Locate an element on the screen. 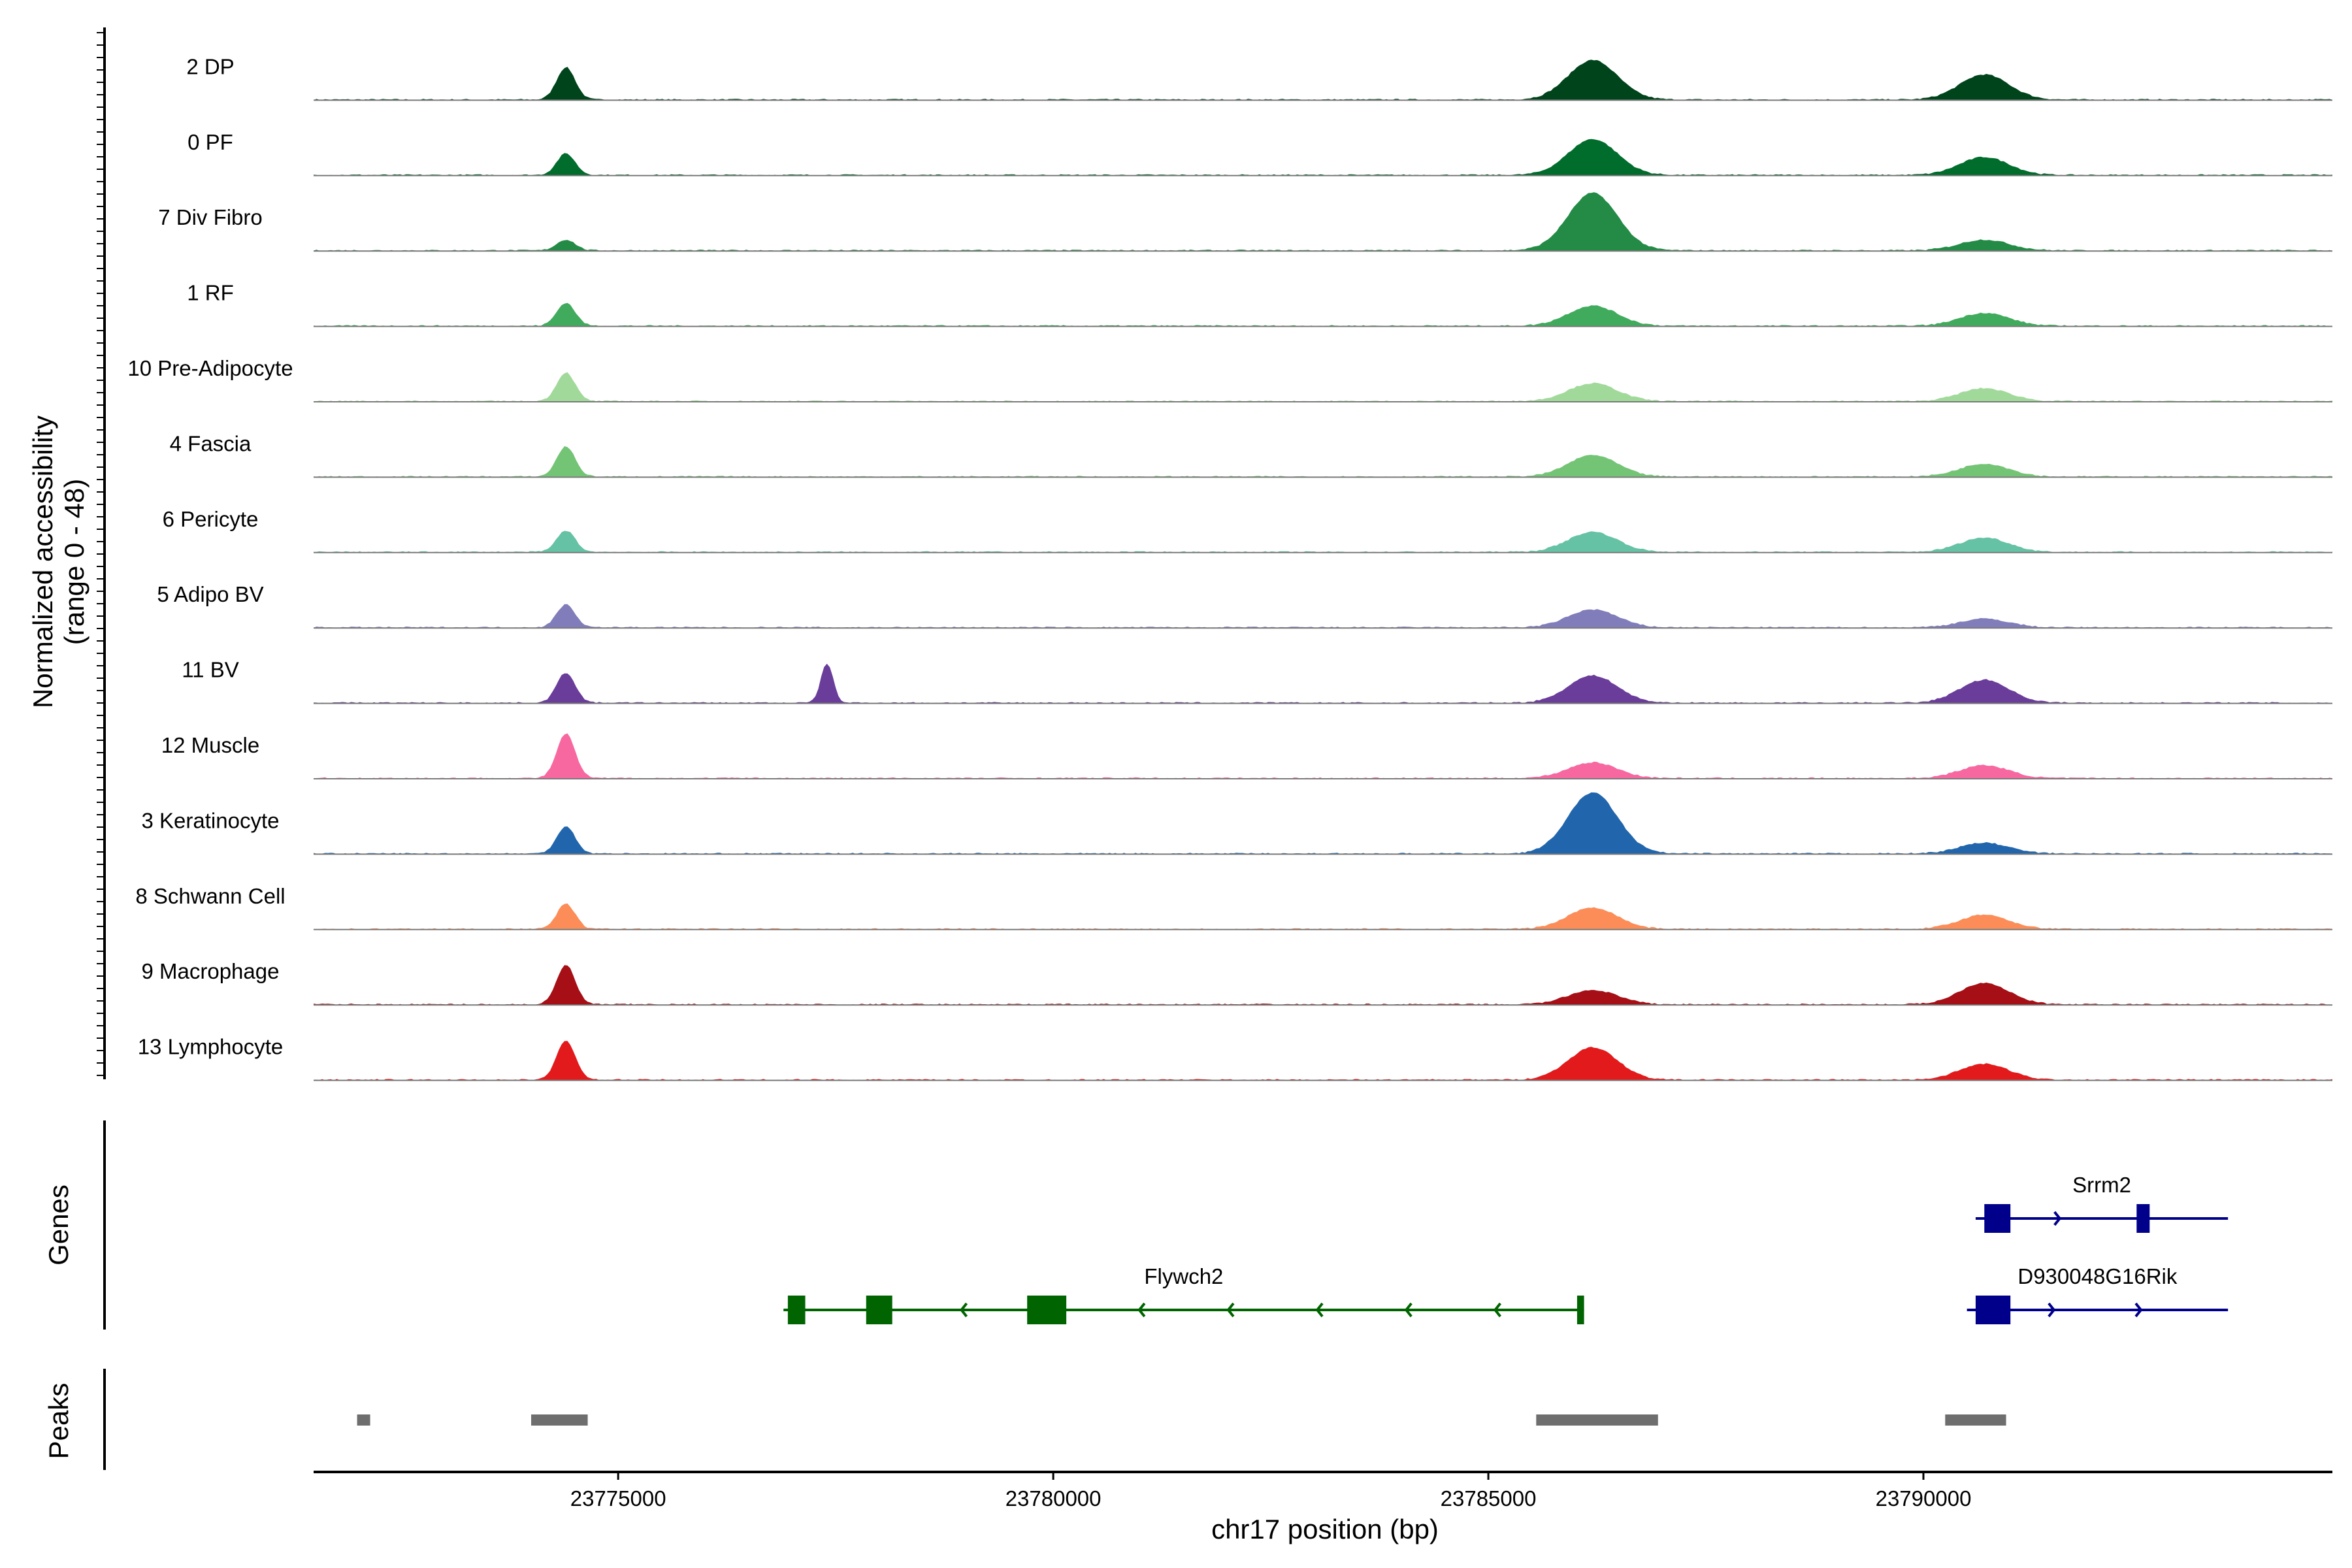  track-label-3: 1 RF is located at coordinates (210, 293).